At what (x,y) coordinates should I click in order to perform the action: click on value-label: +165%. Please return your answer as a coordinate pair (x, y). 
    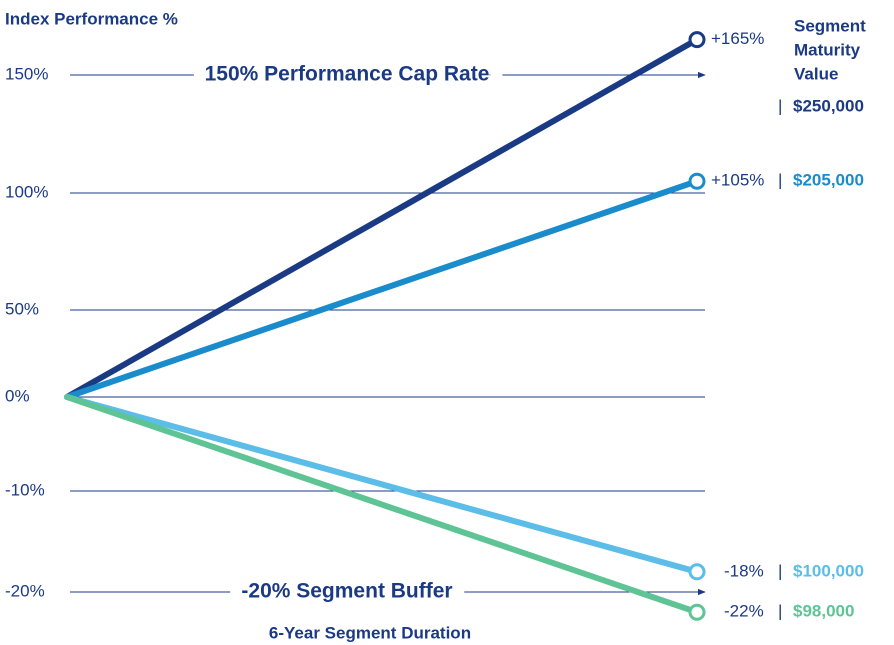
    Looking at the image, I should click on (737, 38).